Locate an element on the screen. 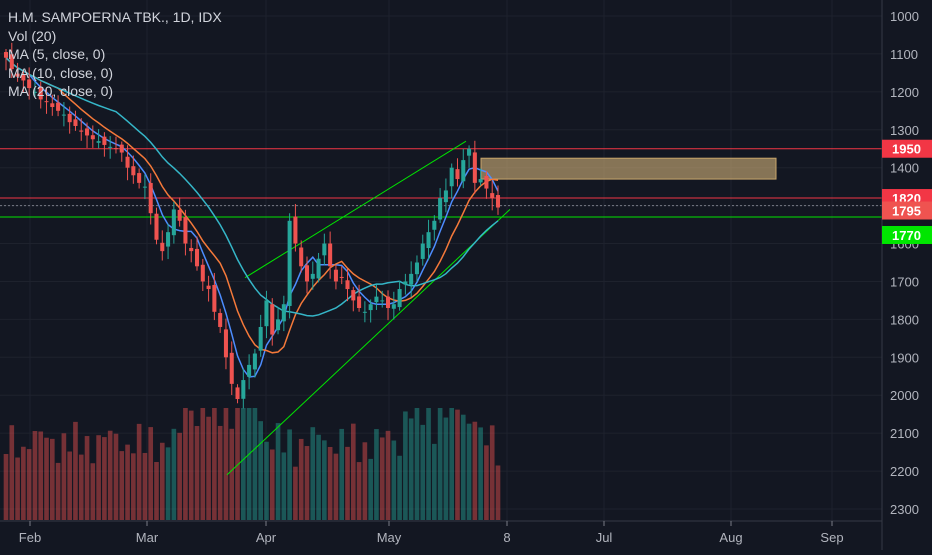  resistance-zone is located at coordinates (628, 168).